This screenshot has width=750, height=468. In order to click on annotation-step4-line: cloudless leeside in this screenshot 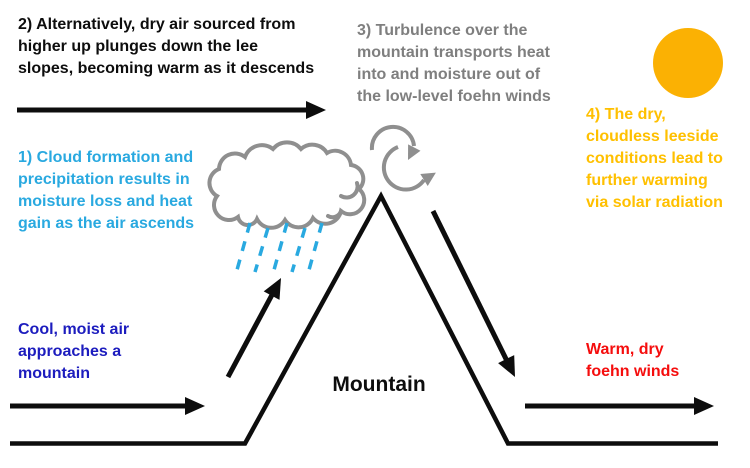, I will do `click(652, 136)`.